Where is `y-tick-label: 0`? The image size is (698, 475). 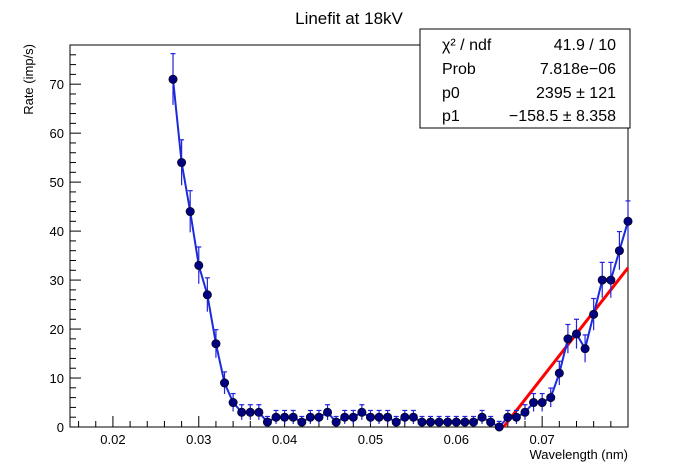
y-tick-label: 0 is located at coordinates (60, 427).